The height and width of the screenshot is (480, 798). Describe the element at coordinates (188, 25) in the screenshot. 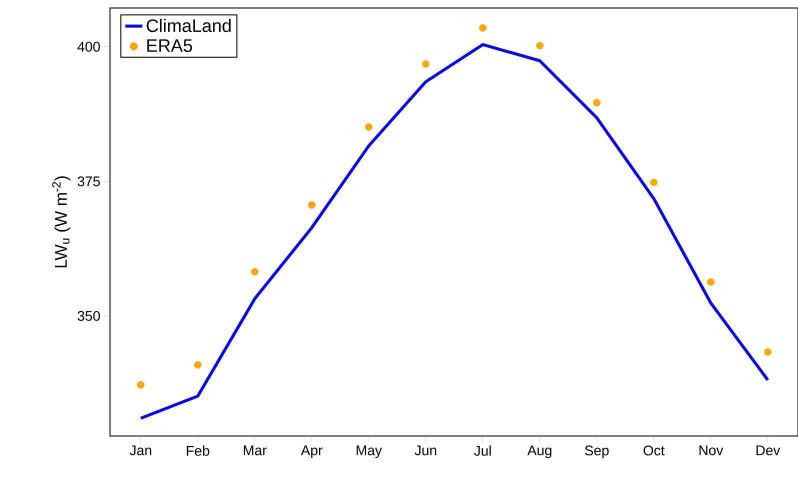

I see `legend-label: ClimaLand` at that location.